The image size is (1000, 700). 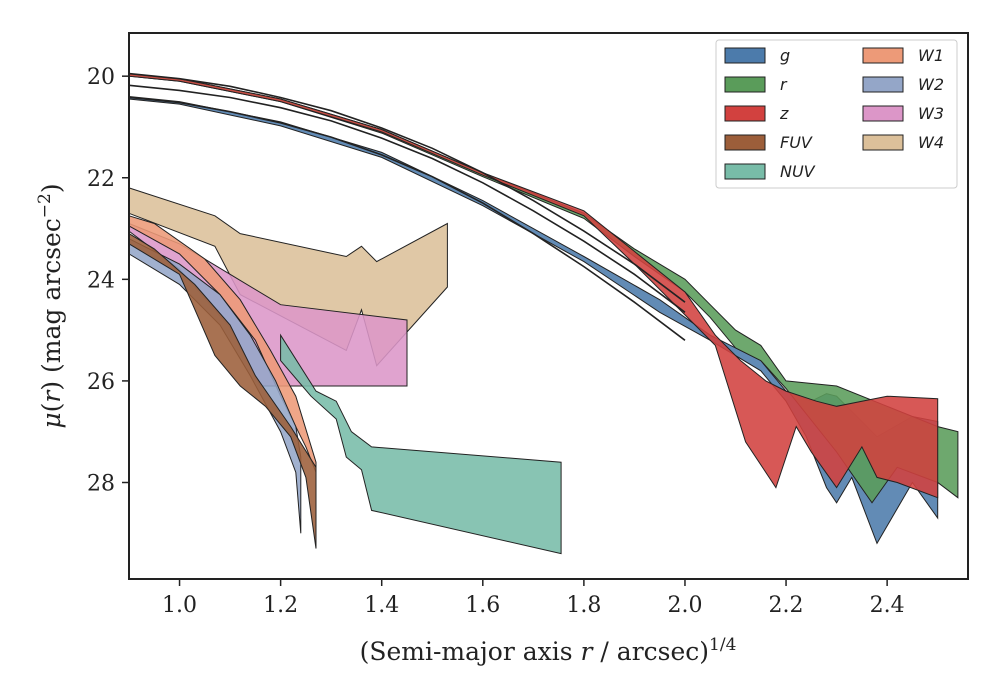 What do you see at coordinates (887, 605) in the screenshot?
I see `x-tick-label: 2.4` at bounding box center [887, 605].